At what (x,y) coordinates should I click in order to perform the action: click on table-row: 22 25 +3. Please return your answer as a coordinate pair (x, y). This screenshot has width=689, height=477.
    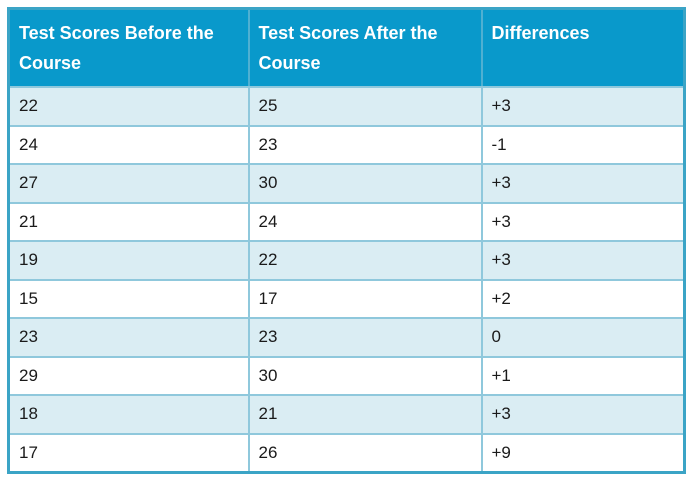
    Looking at the image, I should click on (346, 106).